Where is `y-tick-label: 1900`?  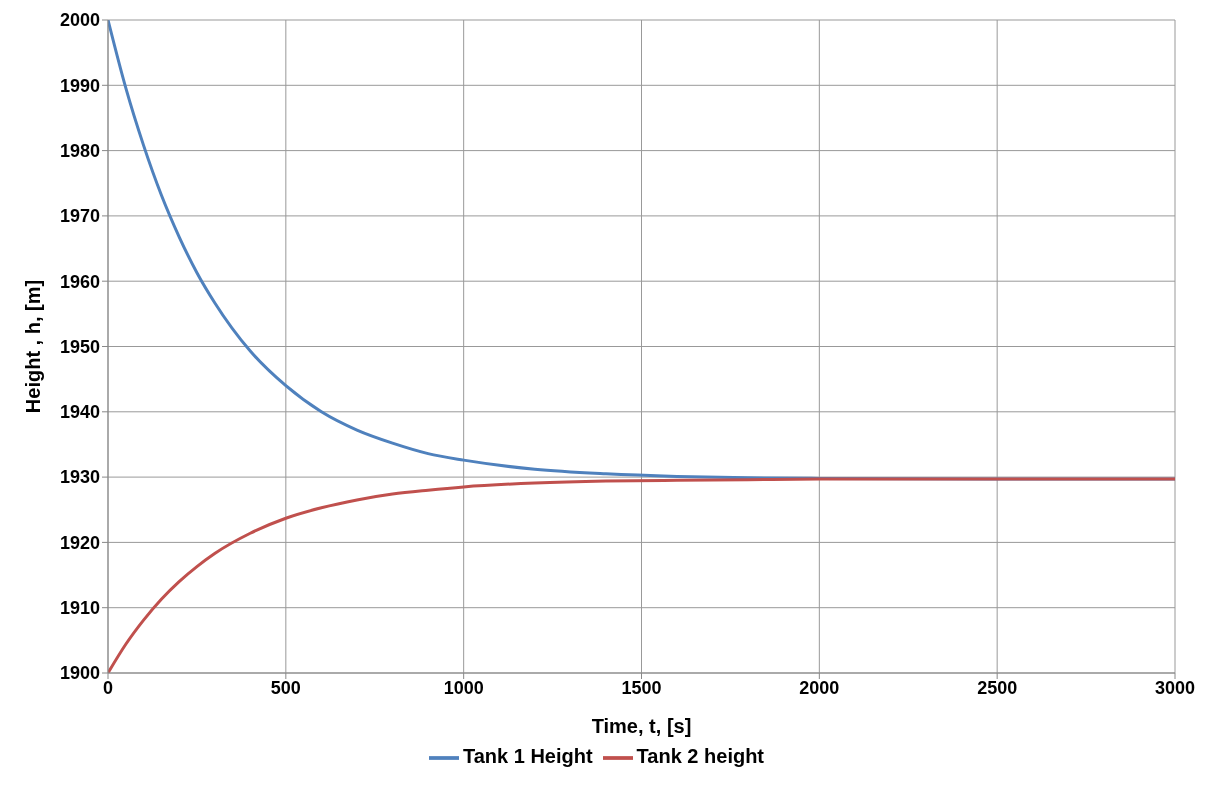 y-tick-label: 1900 is located at coordinates (79, 673).